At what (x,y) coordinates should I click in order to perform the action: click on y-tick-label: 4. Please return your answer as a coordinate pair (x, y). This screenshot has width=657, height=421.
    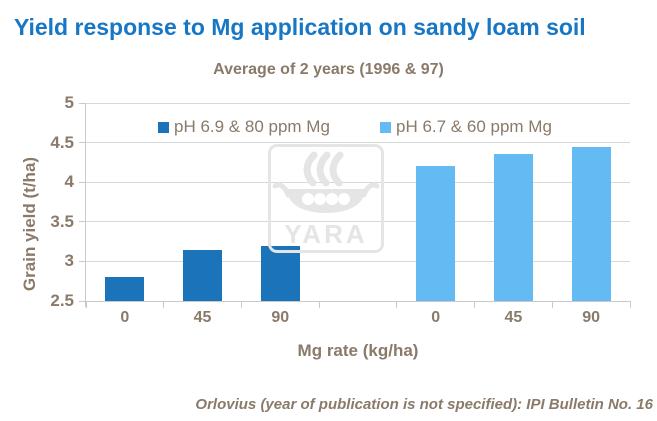
    Looking at the image, I should click on (69, 182).